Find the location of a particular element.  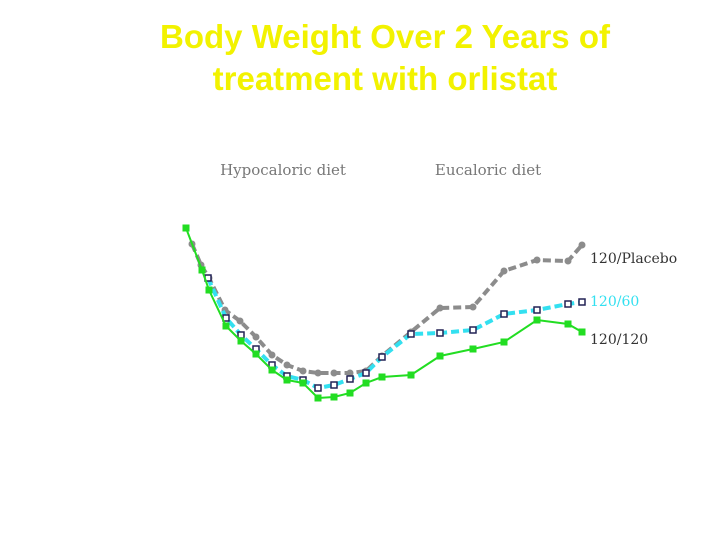

series-label: 120/60 is located at coordinates (614, 302).